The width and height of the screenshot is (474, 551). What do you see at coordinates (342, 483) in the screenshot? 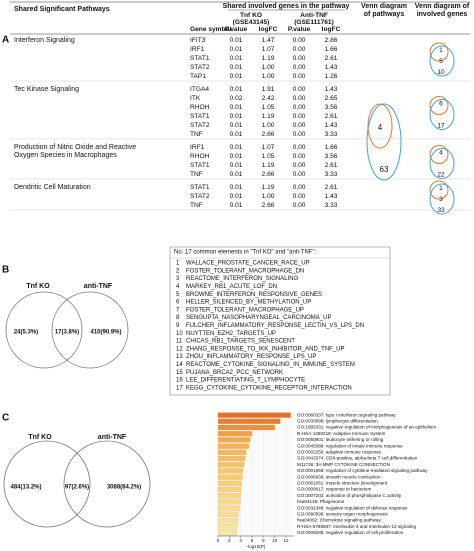
I see `y-tick-label: GO:0061061: muscle structure development` at bounding box center [342, 483].